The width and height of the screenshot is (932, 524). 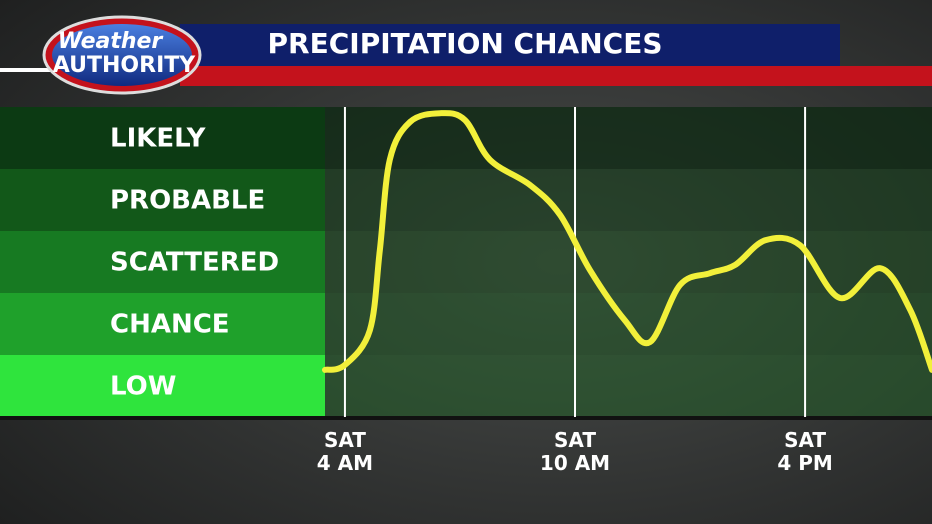 What do you see at coordinates (465, 43) in the screenshot?
I see `chart-title: PRECIPITATION CHANCES` at bounding box center [465, 43].